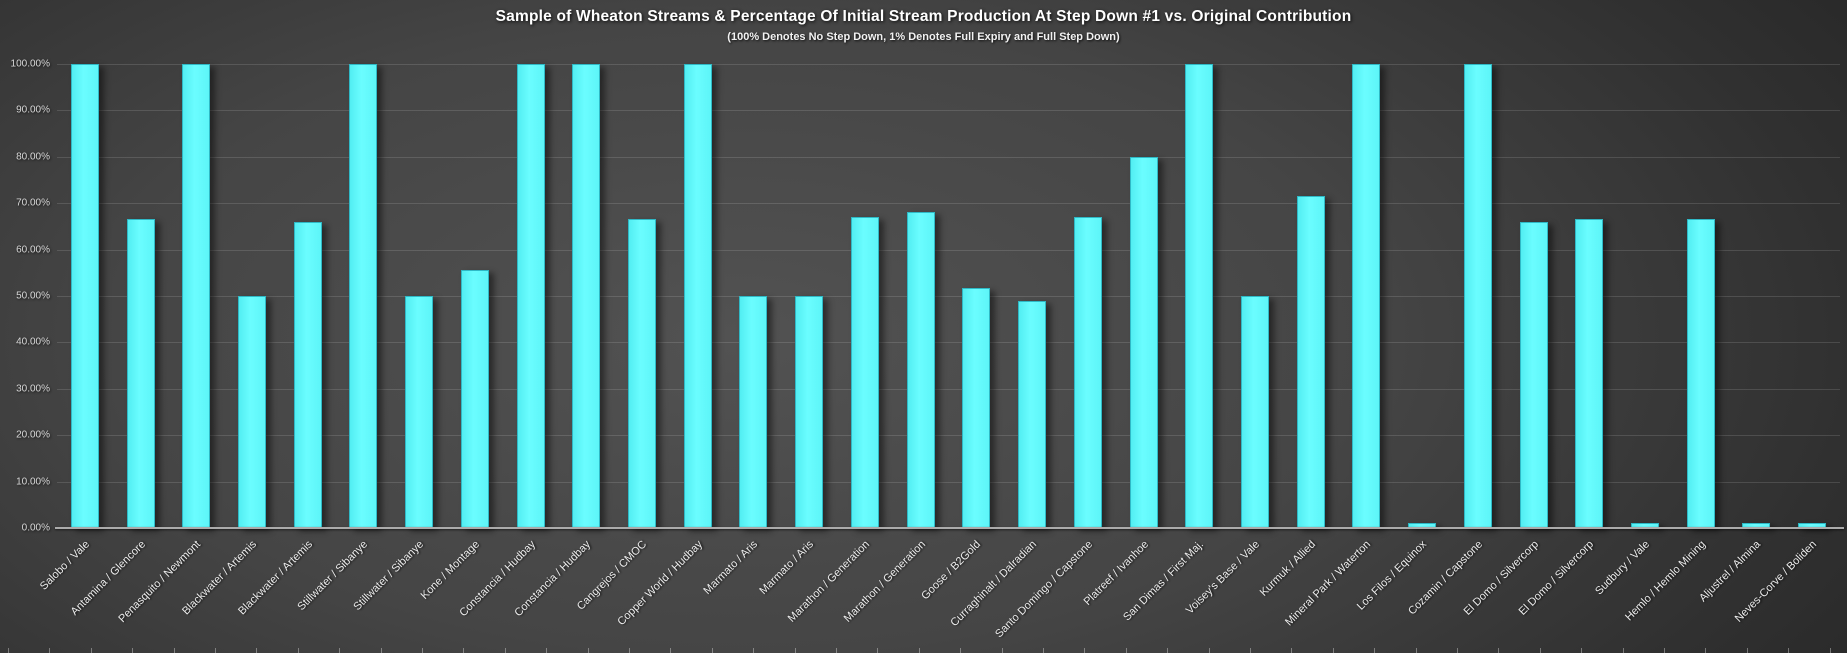 The image size is (1847, 653). What do you see at coordinates (949, 528) in the screenshot?
I see `x-axis-line` at bounding box center [949, 528].